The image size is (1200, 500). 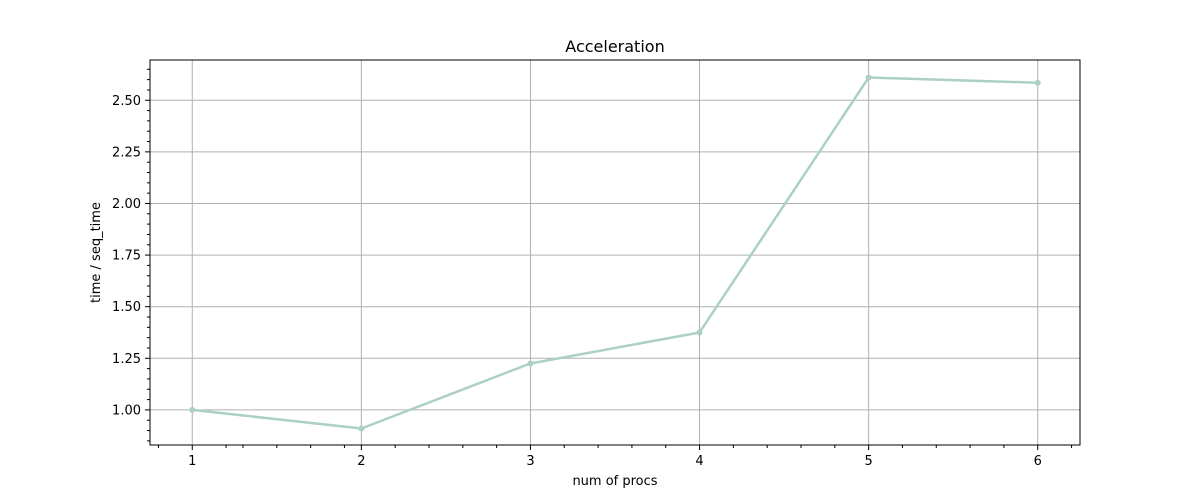 I want to click on y-tick-label: 1.25, so click(x=126, y=359).